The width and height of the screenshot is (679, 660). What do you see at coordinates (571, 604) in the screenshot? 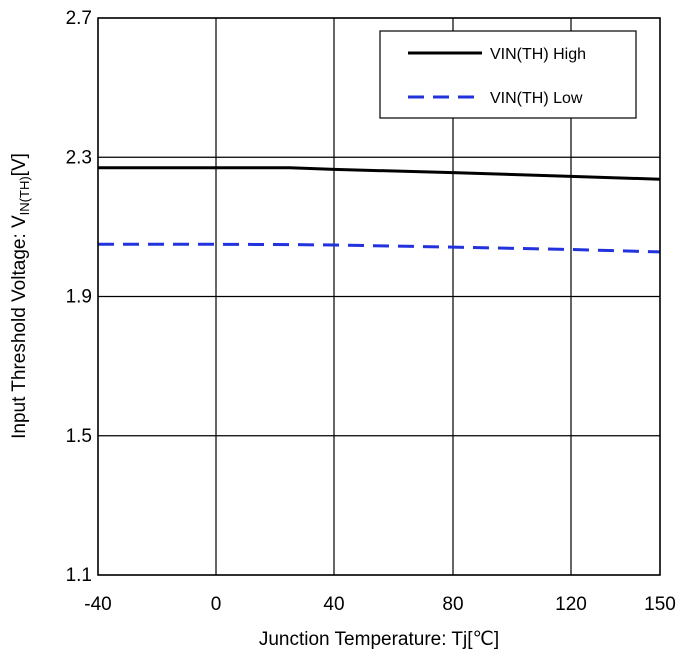
I see `x-tick-label: 120` at bounding box center [571, 604].